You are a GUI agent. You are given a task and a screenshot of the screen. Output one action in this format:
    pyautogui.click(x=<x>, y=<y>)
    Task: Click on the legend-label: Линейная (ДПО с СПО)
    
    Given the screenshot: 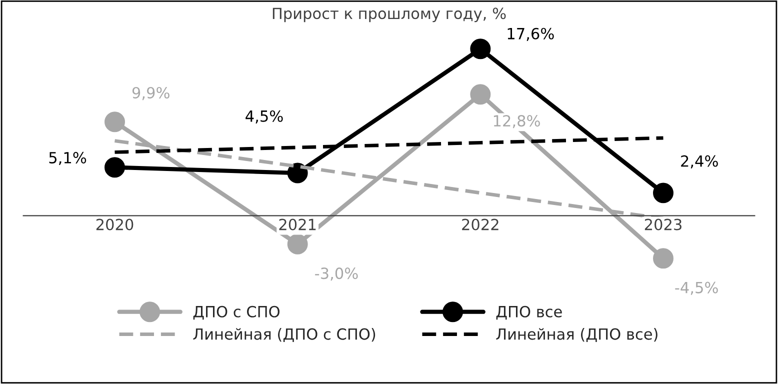 What is the action you would take?
    pyautogui.click(x=284, y=335)
    